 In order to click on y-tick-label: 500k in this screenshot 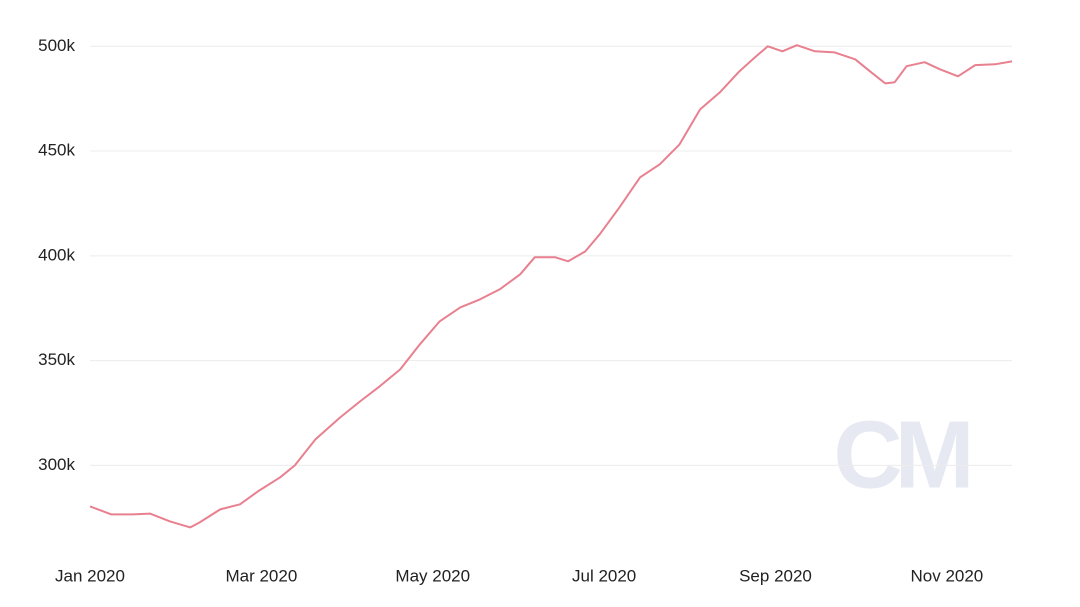, I will do `click(56, 45)`.